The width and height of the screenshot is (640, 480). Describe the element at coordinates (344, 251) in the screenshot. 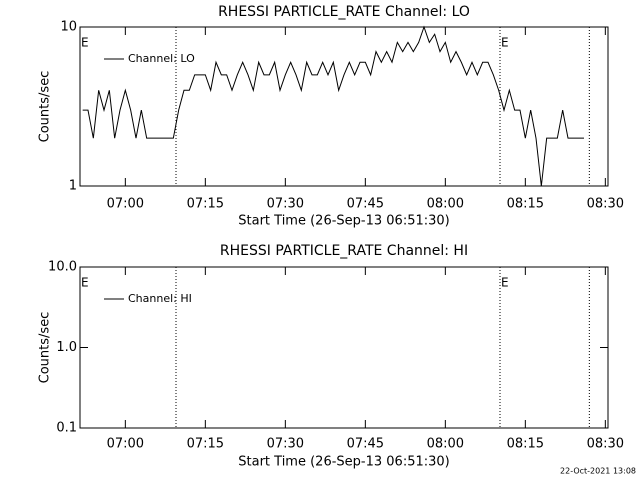

I see `chart-title: RHESSI PARTICLE_RATE Channel: HI` at that location.